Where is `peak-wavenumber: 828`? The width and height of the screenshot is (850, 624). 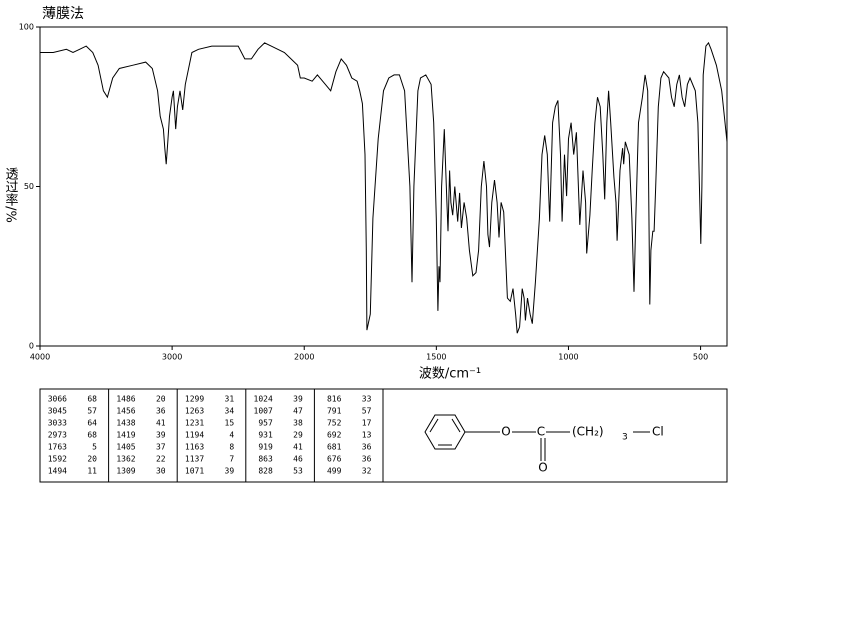
peak-wavenumber: 828 is located at coordinates (265, 471).